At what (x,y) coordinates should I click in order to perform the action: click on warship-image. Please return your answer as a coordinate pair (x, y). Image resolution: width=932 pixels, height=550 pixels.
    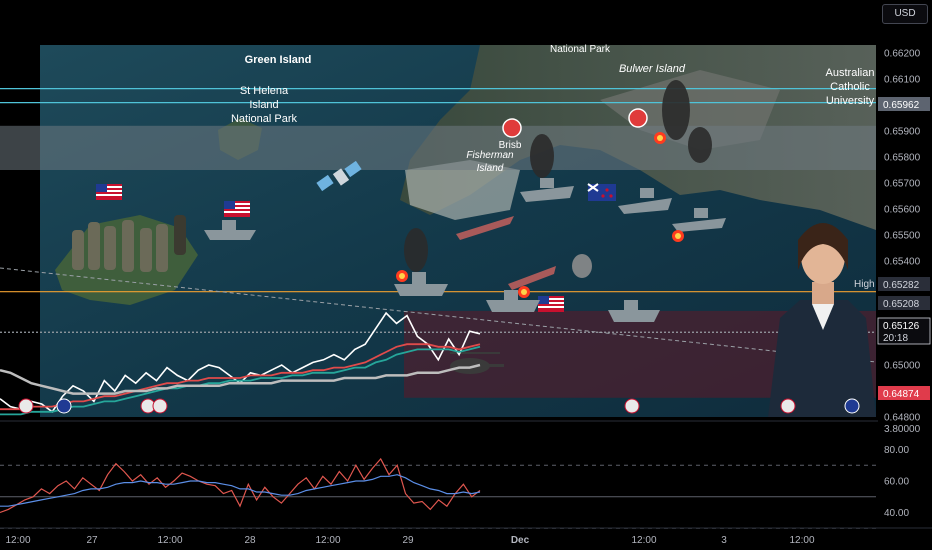
    Looking at the image, I should click on (465, 250).